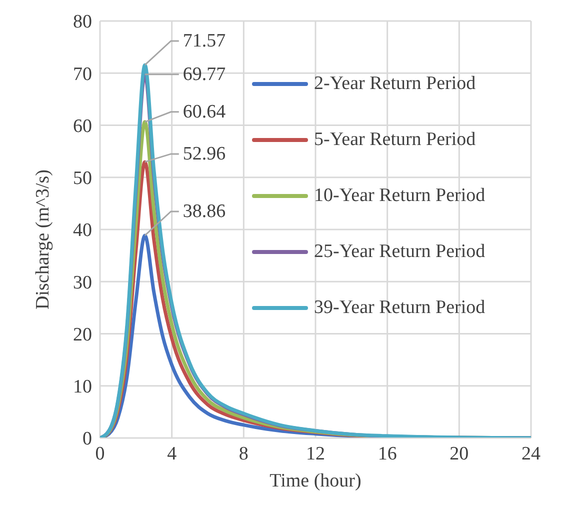  I want to click on x-tick-label: 20, so click(459, 453).